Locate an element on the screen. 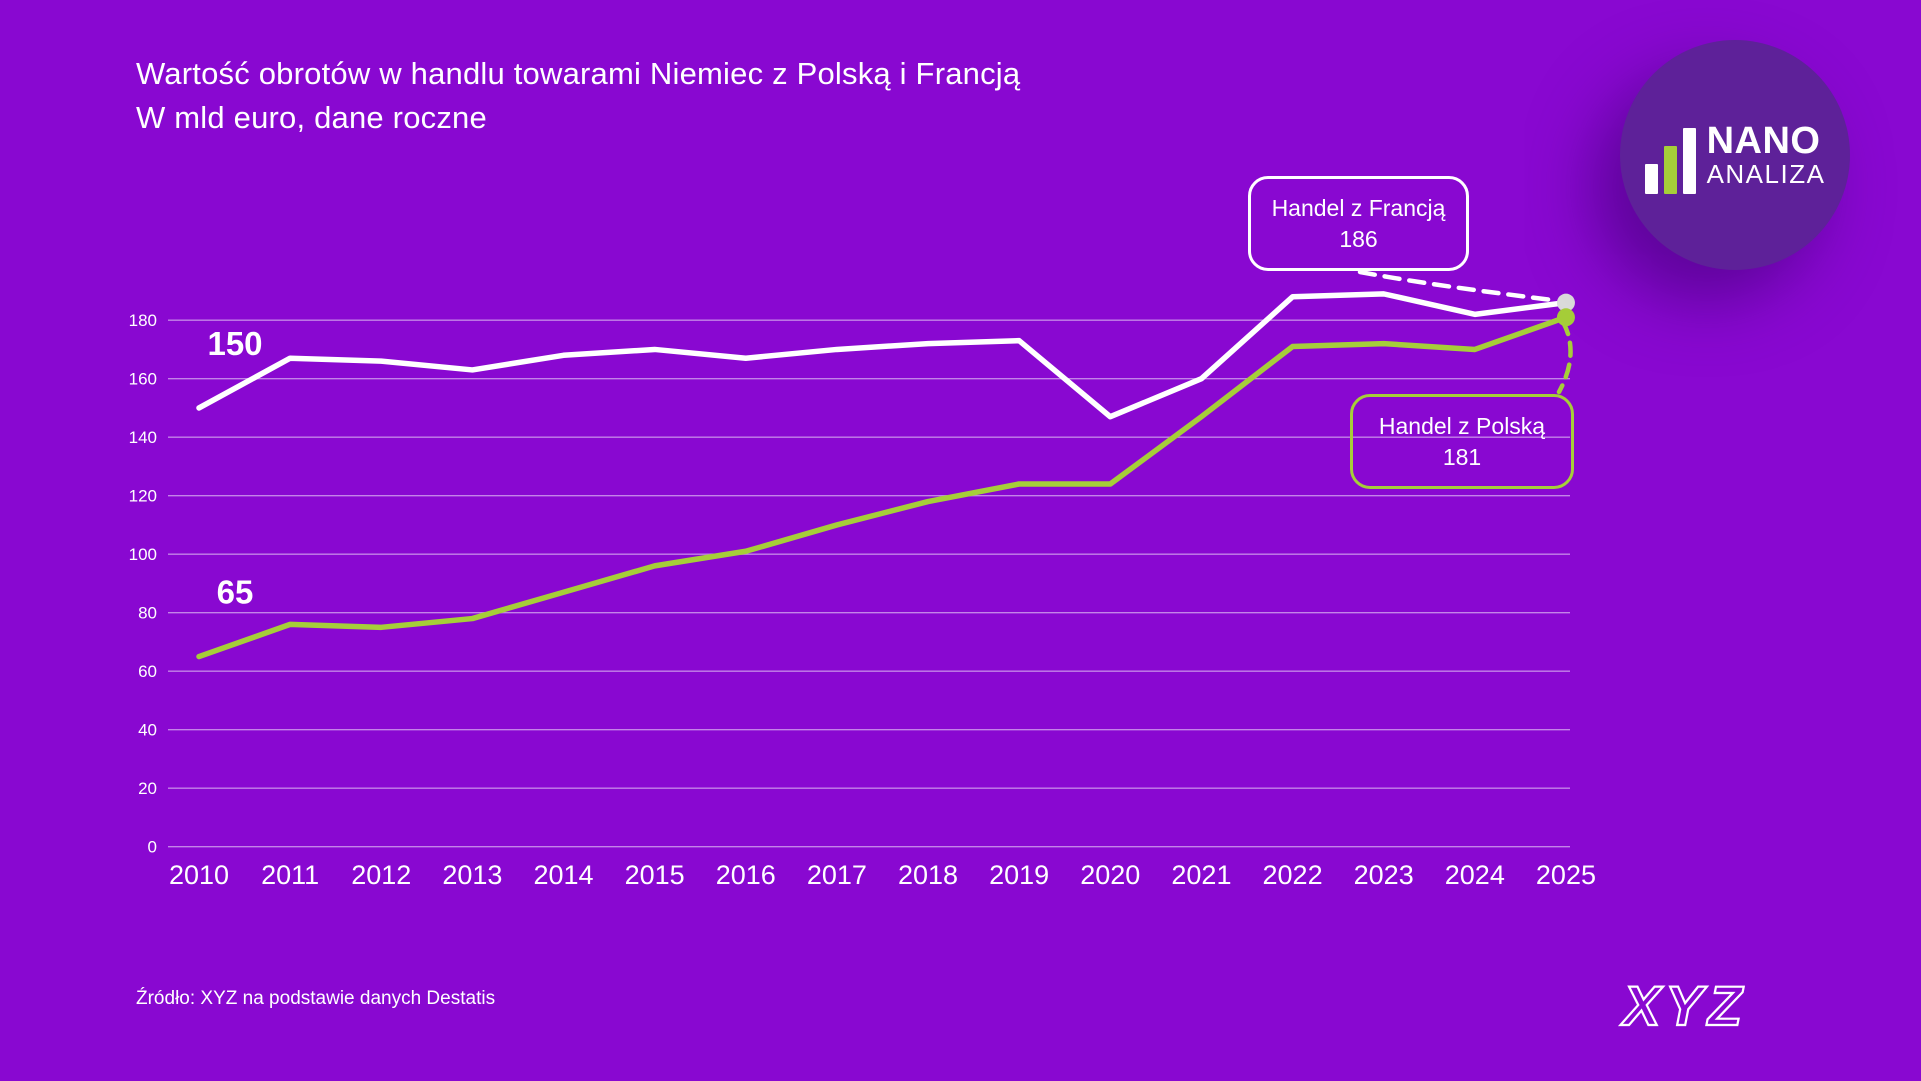 Image resolution: width=1921 pixels, height=1081 pixels. x-axis-tick-2024: 2024 is located at coordinates (1475, 875).